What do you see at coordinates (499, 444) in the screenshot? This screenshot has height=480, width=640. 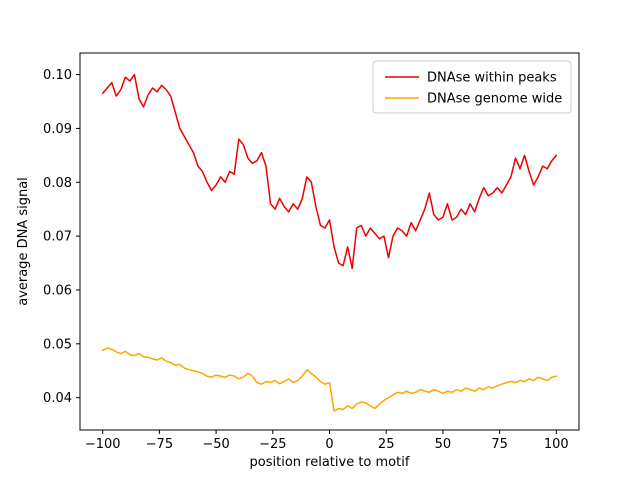 I see `x-tick-label: 75` at bounding box center [499, 444].